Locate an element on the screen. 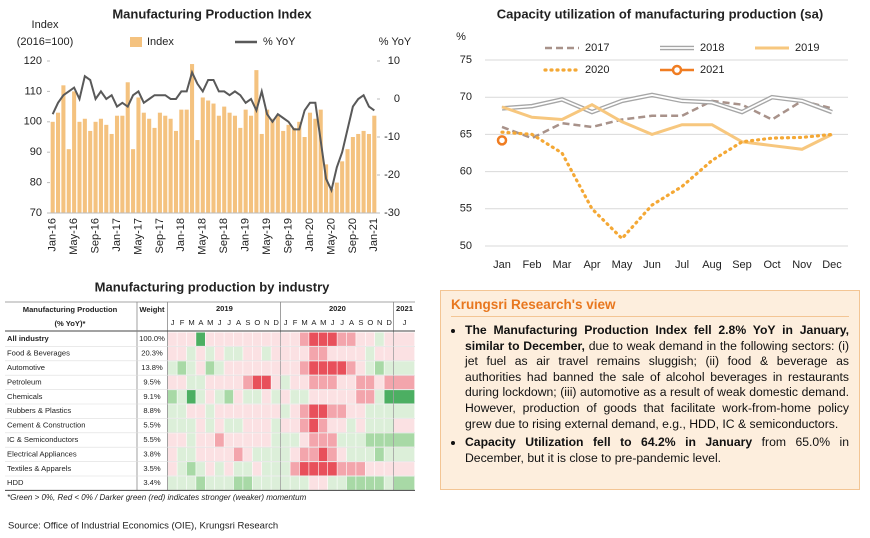  x-tick-label: Dec is located at coordinates (832, 265).